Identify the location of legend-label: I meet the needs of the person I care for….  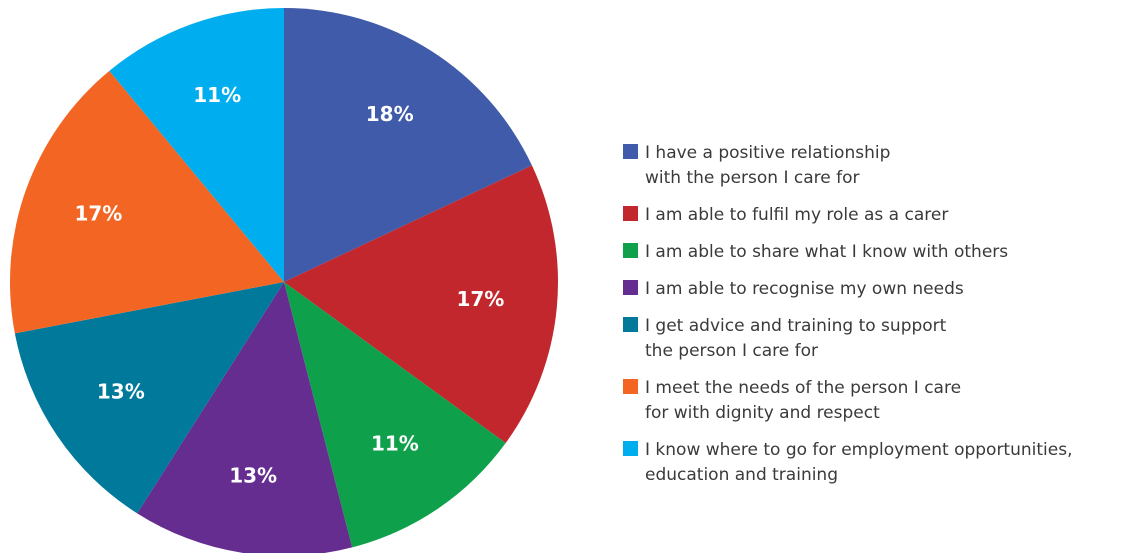
(803, 400).